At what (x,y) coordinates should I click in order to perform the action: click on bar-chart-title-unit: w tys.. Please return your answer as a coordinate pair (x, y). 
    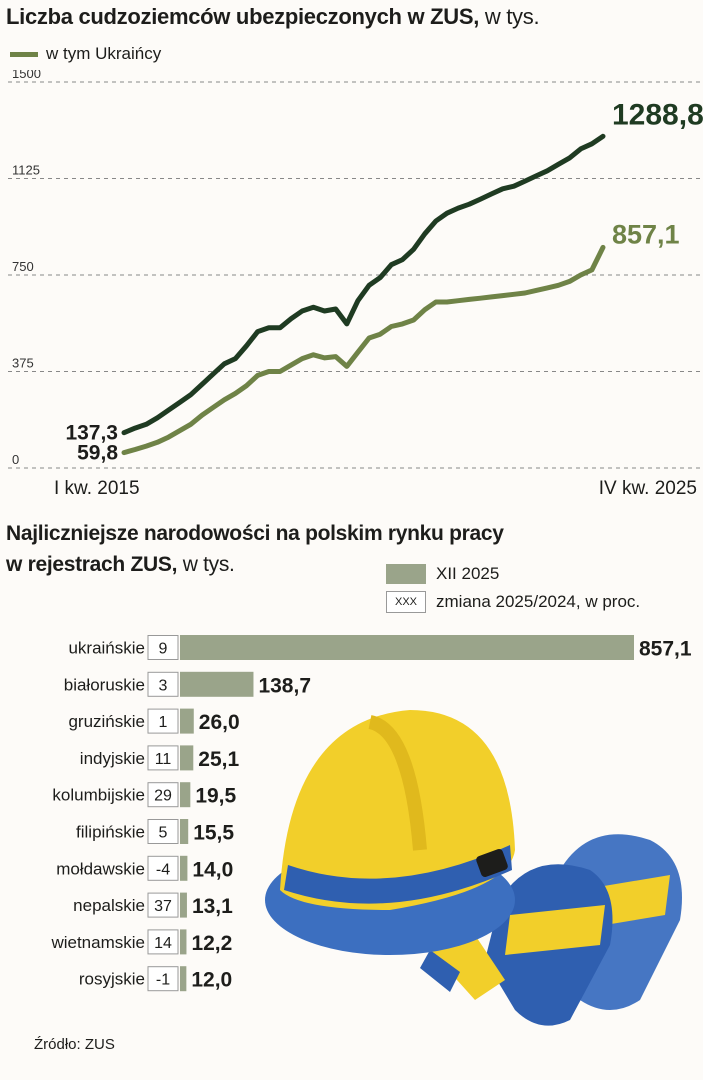
    Looking at the image, I should click on (208, 564).